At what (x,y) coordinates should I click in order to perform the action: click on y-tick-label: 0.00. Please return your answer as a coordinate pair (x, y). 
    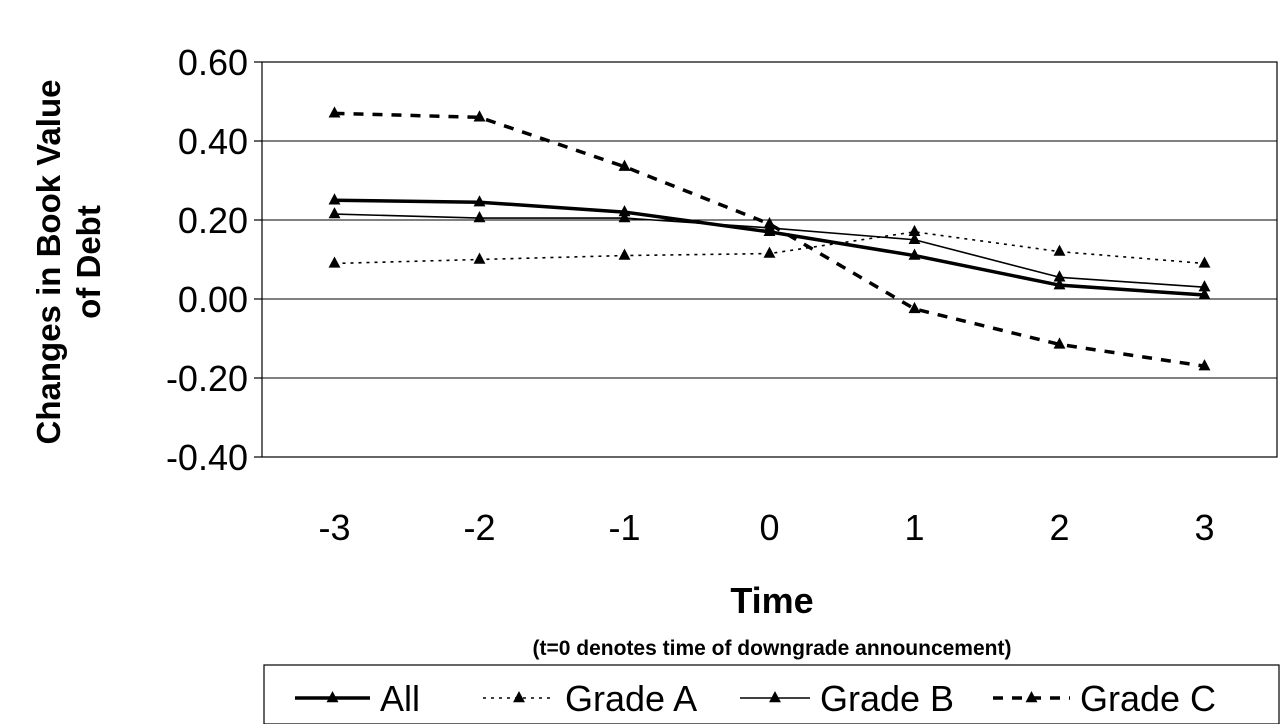
    Looking at the image, I should click on (213, 299).